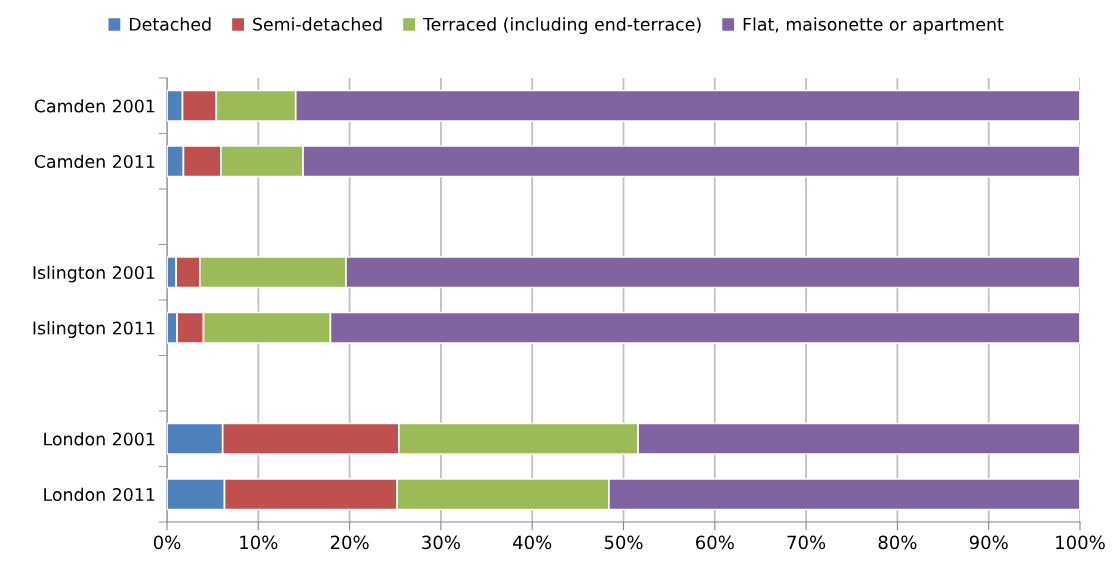  I want to click on x-tick-label: 0%, so click(167, 542).